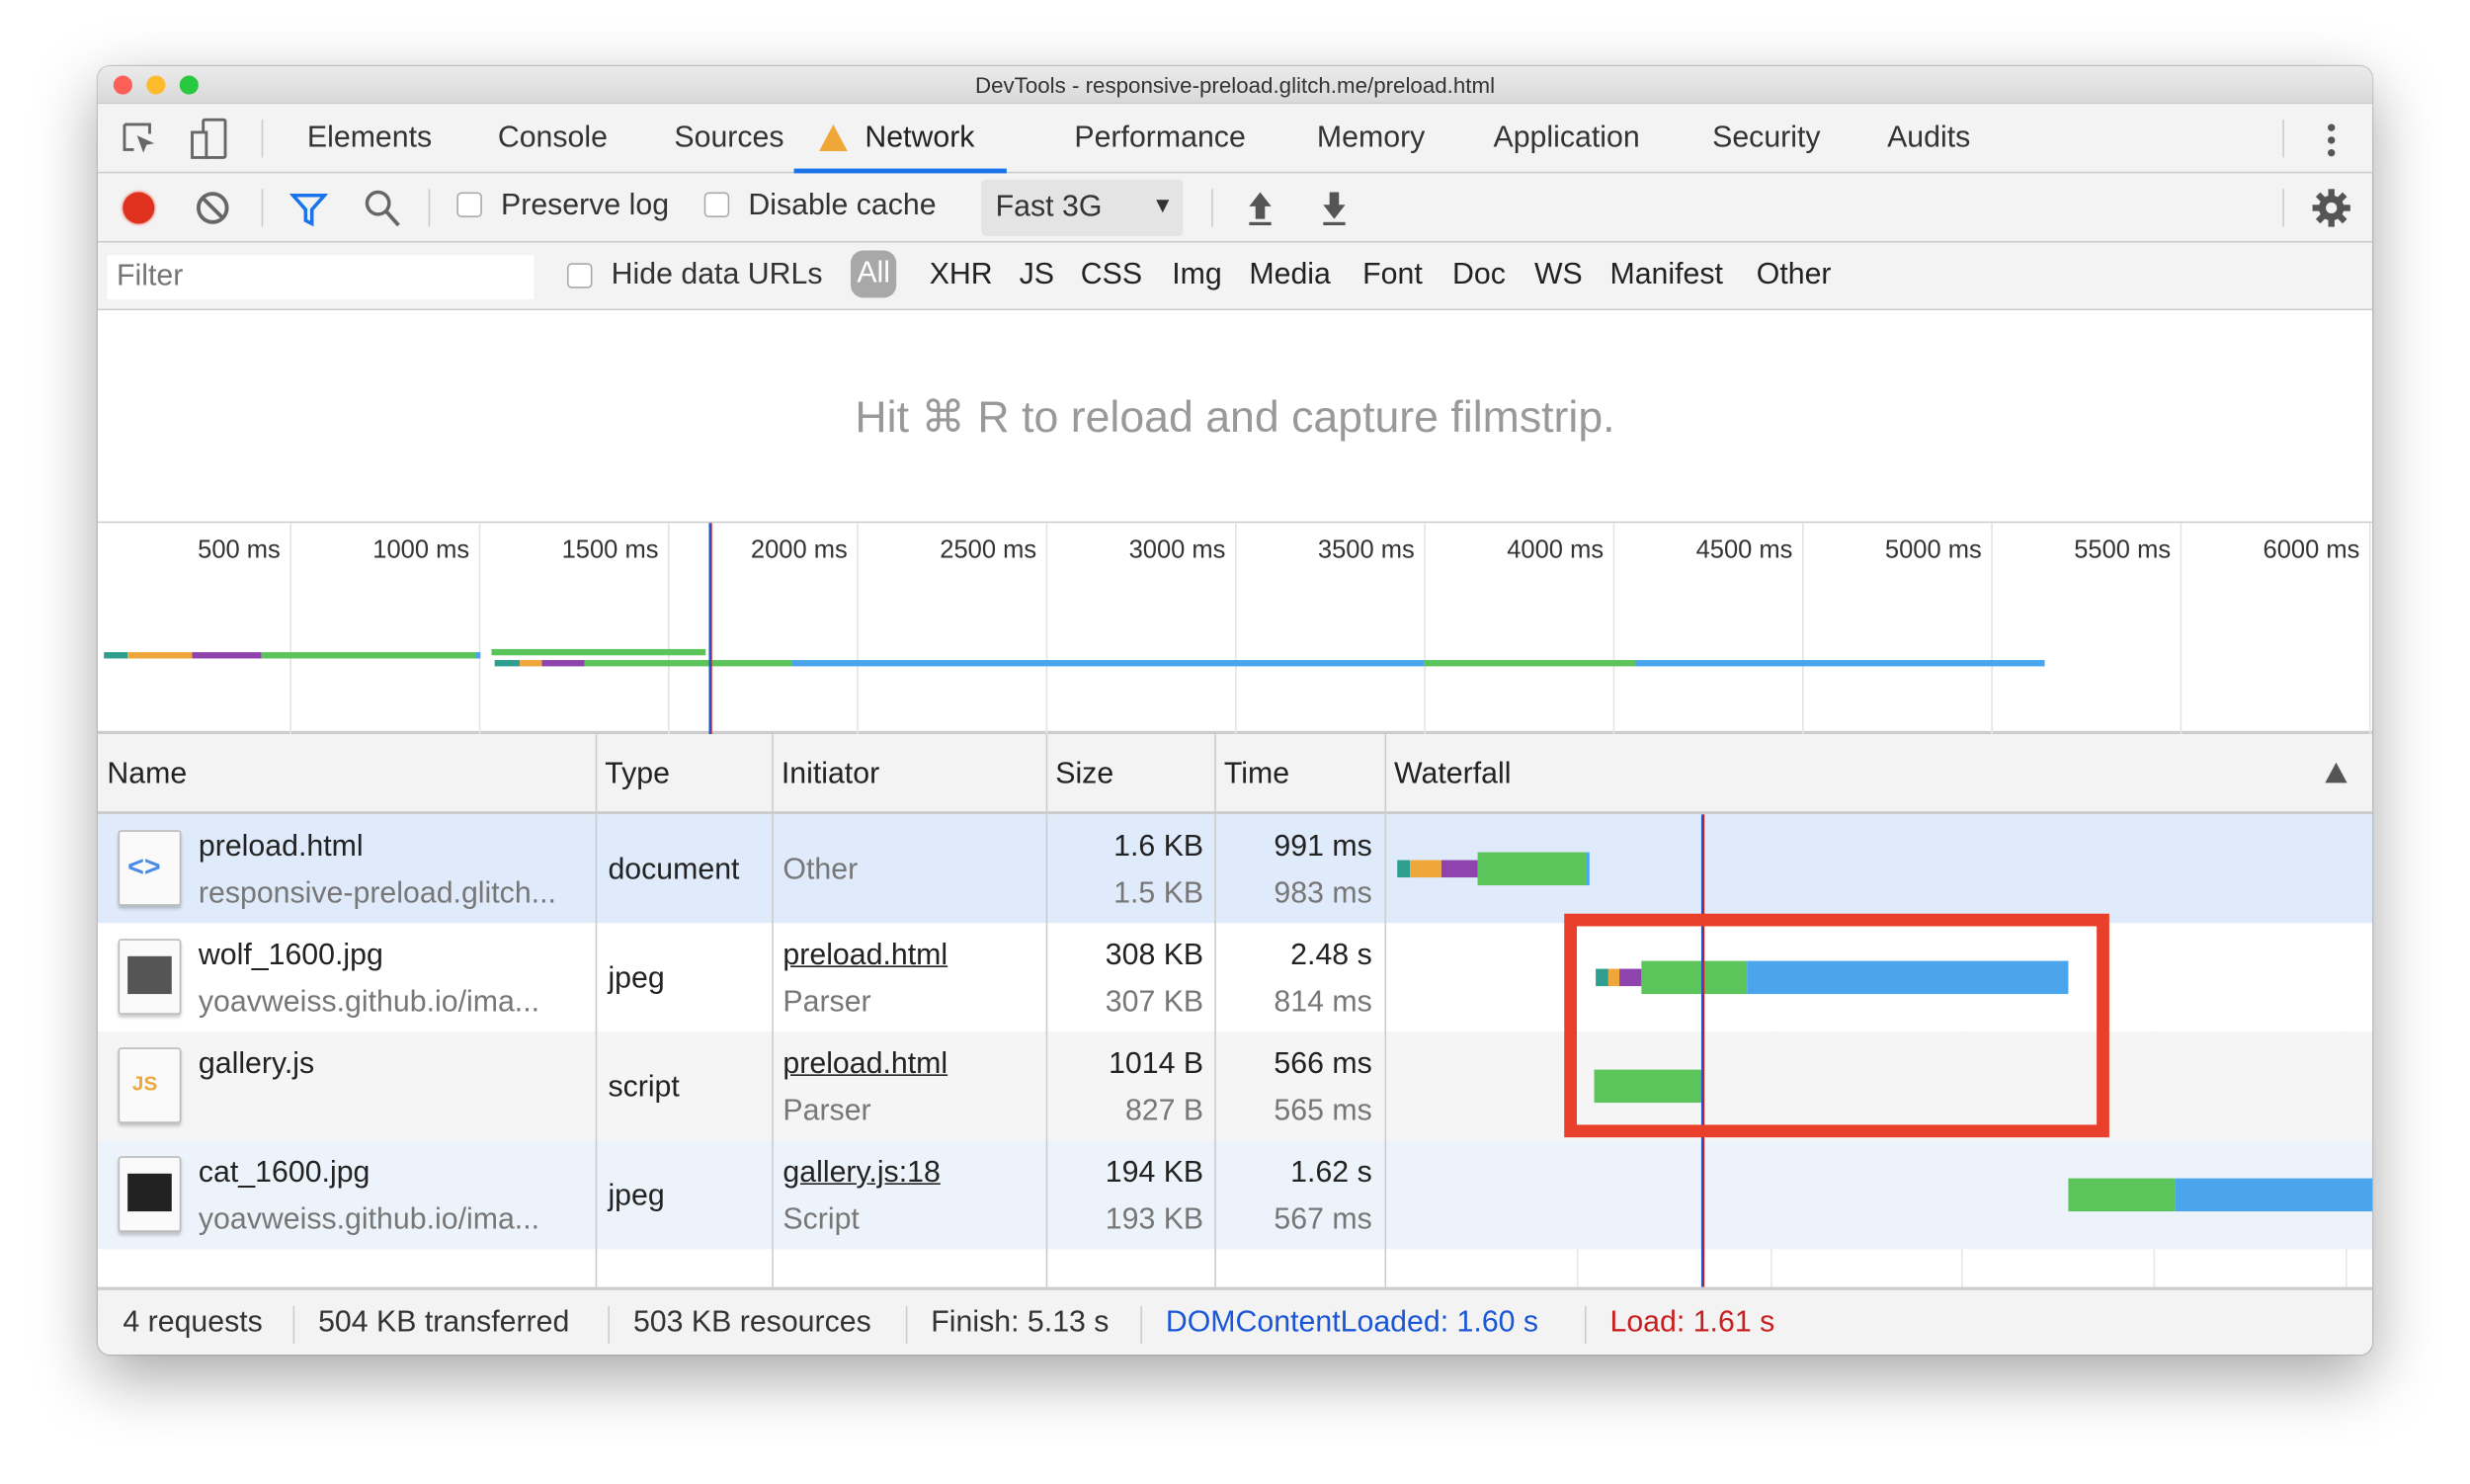  What do you see at coordinates (1323, 1220) in the screenshot?
I see `latency-time: 567 ms` at bounding box center [1323, 1220].